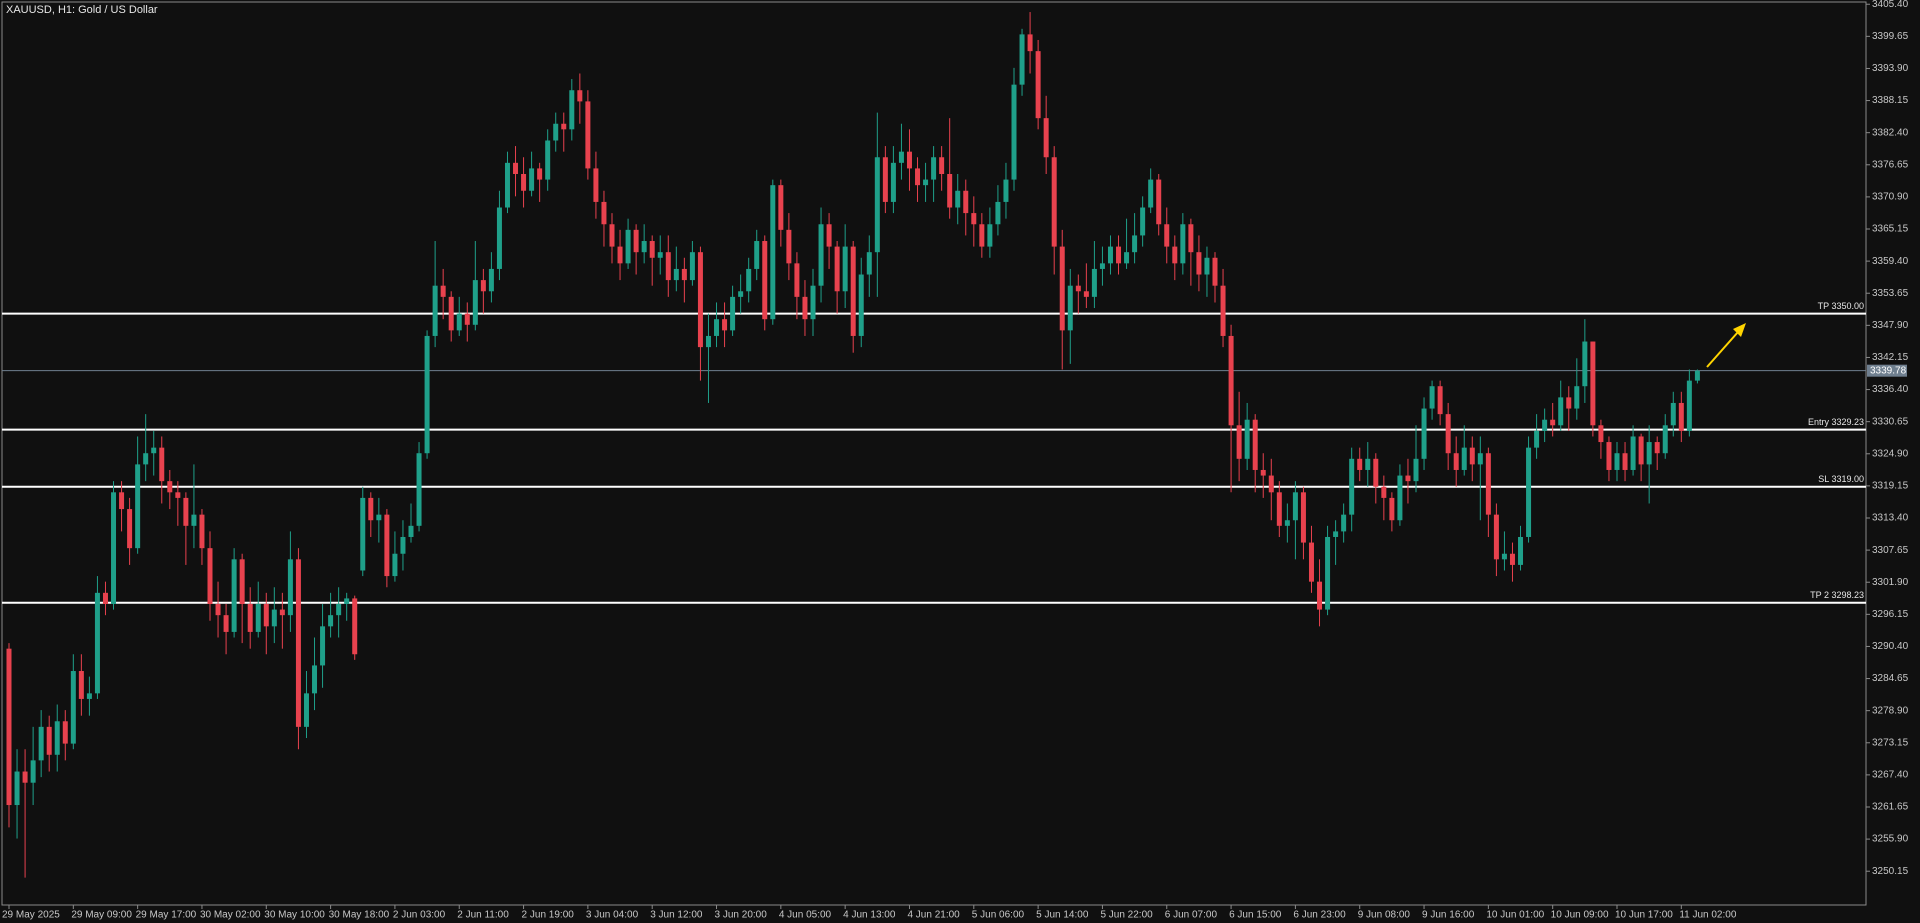 Image resolution: width=1920 pixels, height=923 pixels. What do you see at coordinates (419, 915) in the screenshot?
I see `x-tick-label: 2 Jun 03:00` at bounding box center [419, 915].